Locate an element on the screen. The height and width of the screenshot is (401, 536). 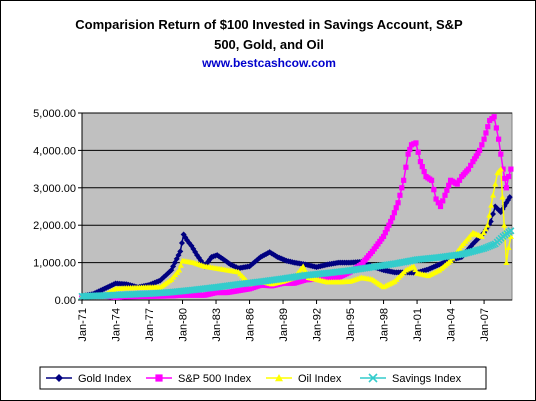
legend-label: S&P 500 Index is located at coordinates (215, 379).